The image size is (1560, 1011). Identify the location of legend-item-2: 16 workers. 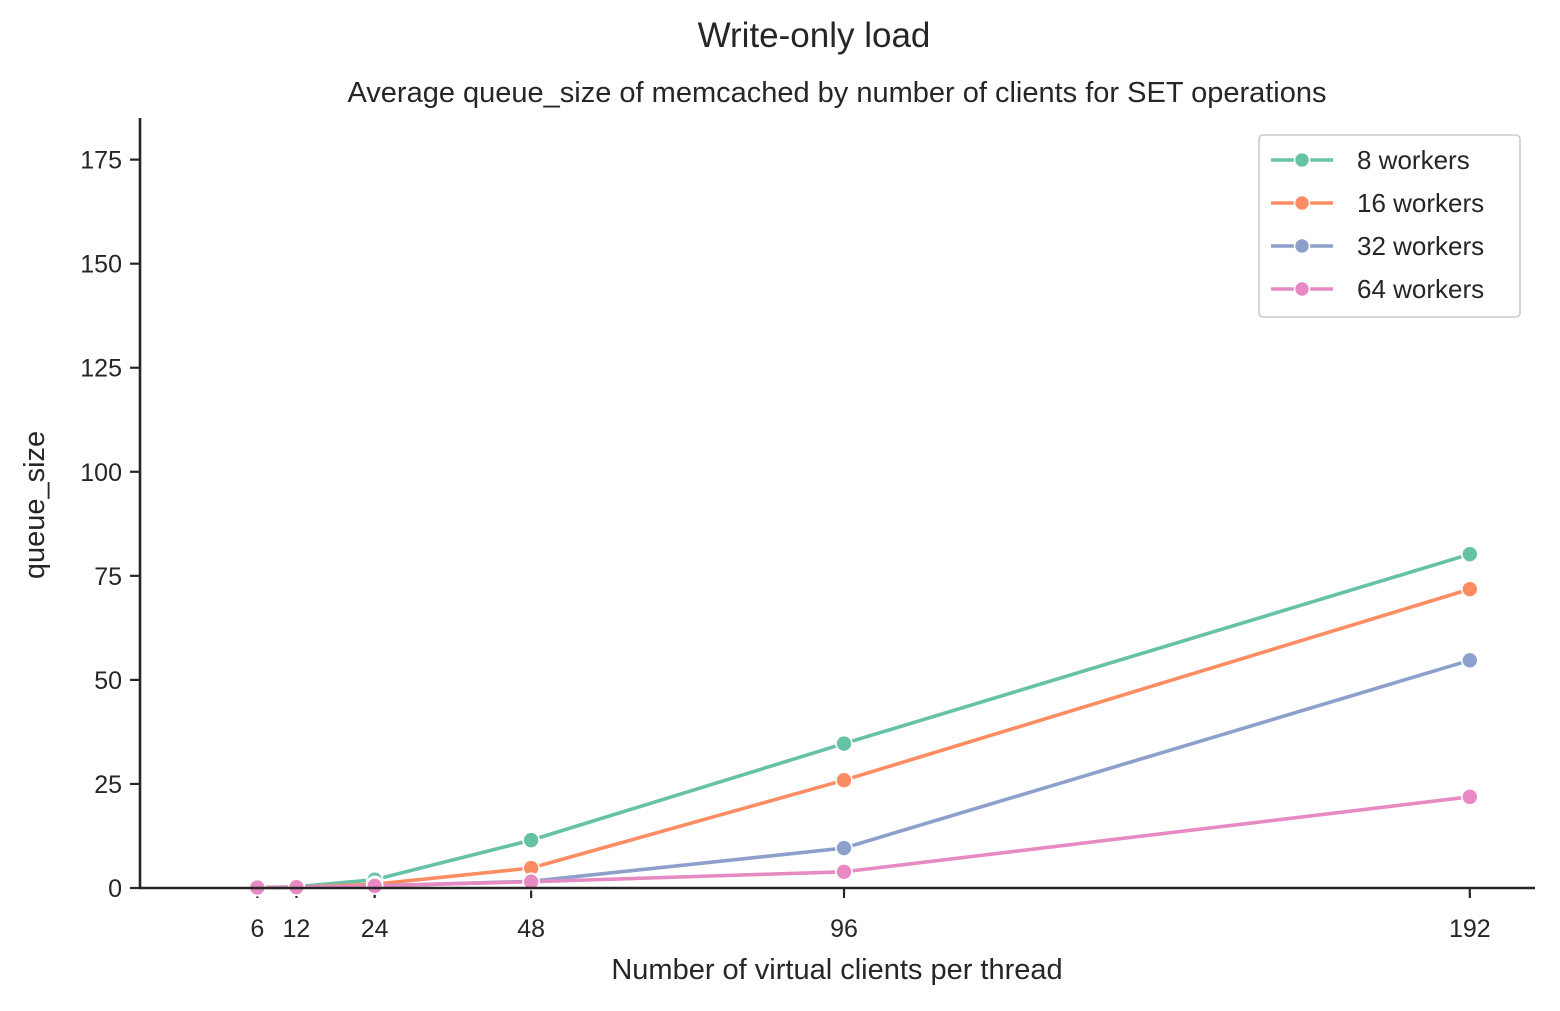
(1377, 203).